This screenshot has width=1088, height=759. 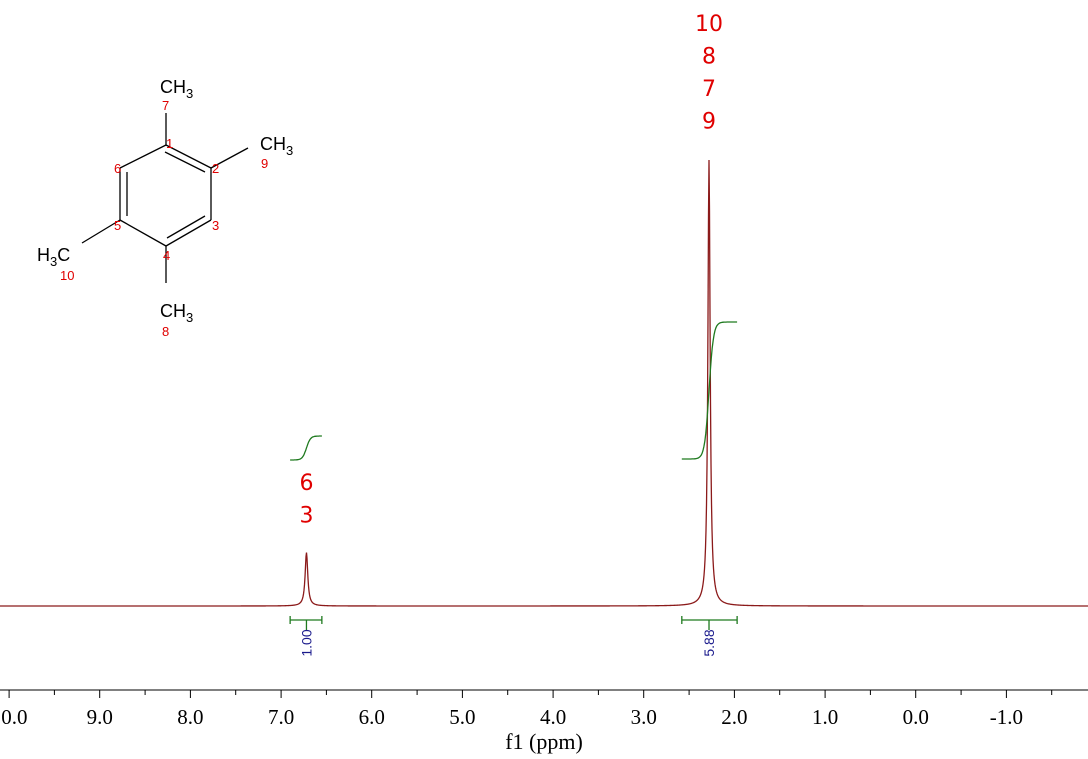 I want to click on x-axis-tick-label: 0.0, so click(x=916, y=717).